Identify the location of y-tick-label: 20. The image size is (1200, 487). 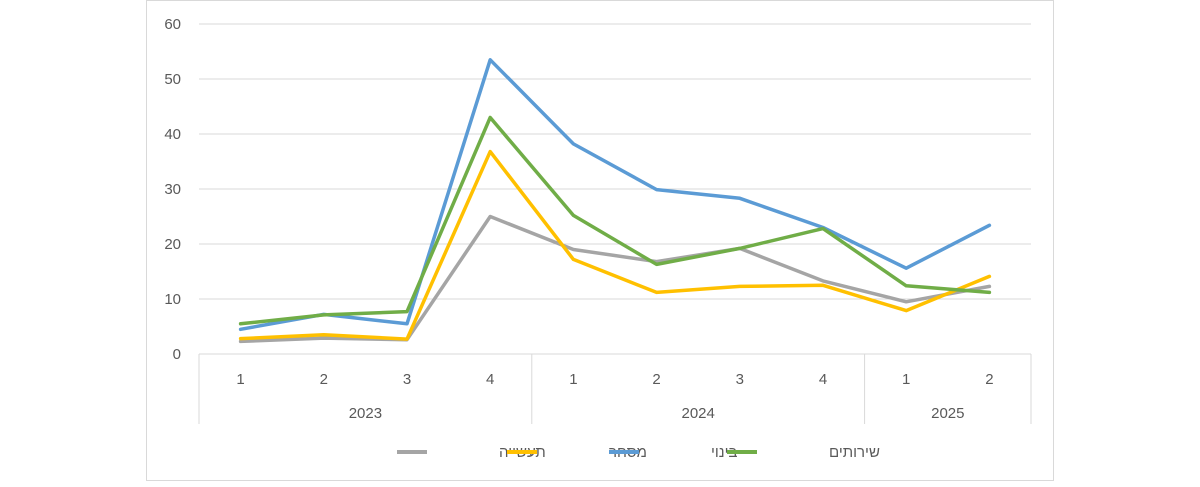
(172, 244).